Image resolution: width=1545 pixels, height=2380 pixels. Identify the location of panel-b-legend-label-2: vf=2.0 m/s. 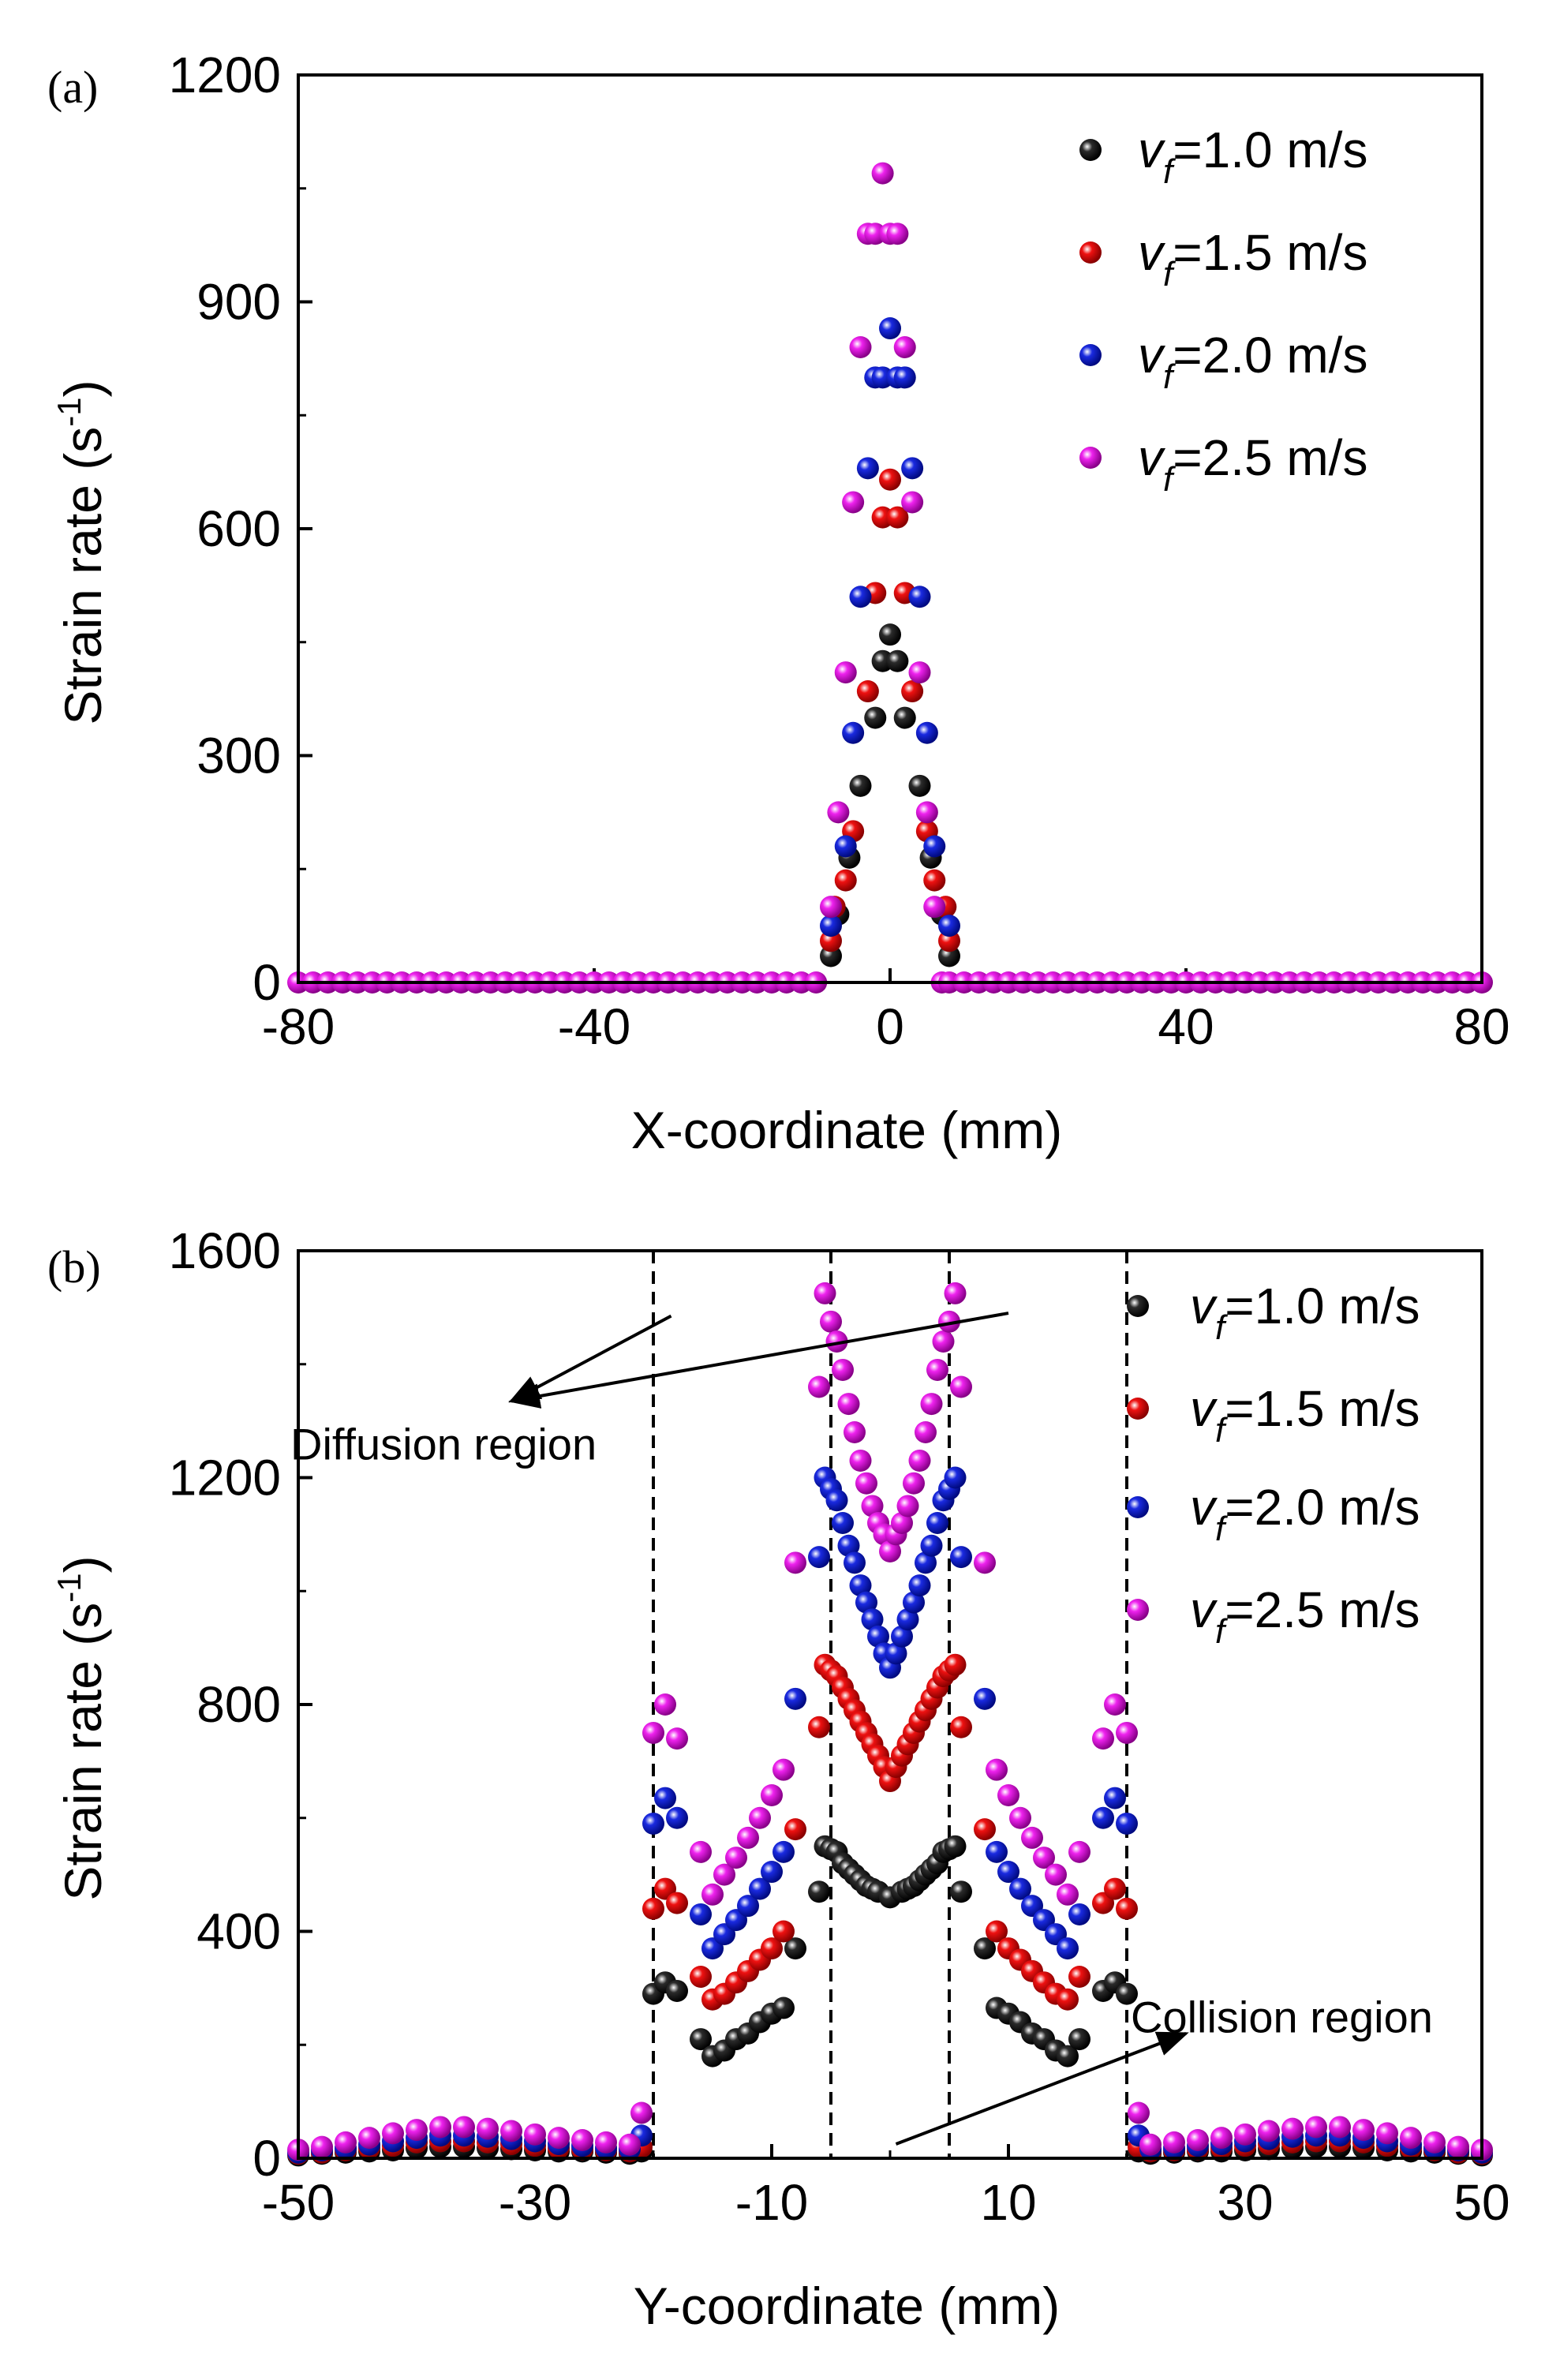
(1305, 1513).